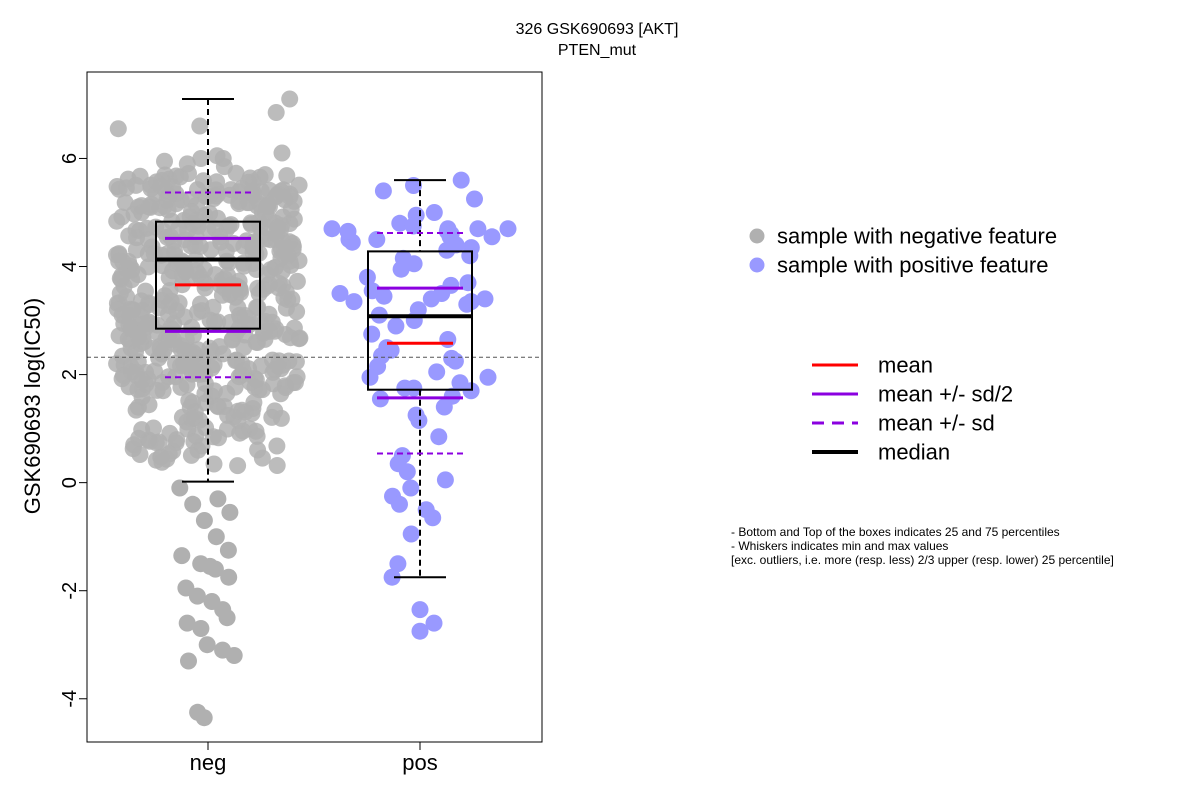 The height and width of the screenshot is (800, 1200). What do you see at coordinates (434, 623) in the screenshot?
I see `pos-outlier-point` at bounding box center [434, 623].